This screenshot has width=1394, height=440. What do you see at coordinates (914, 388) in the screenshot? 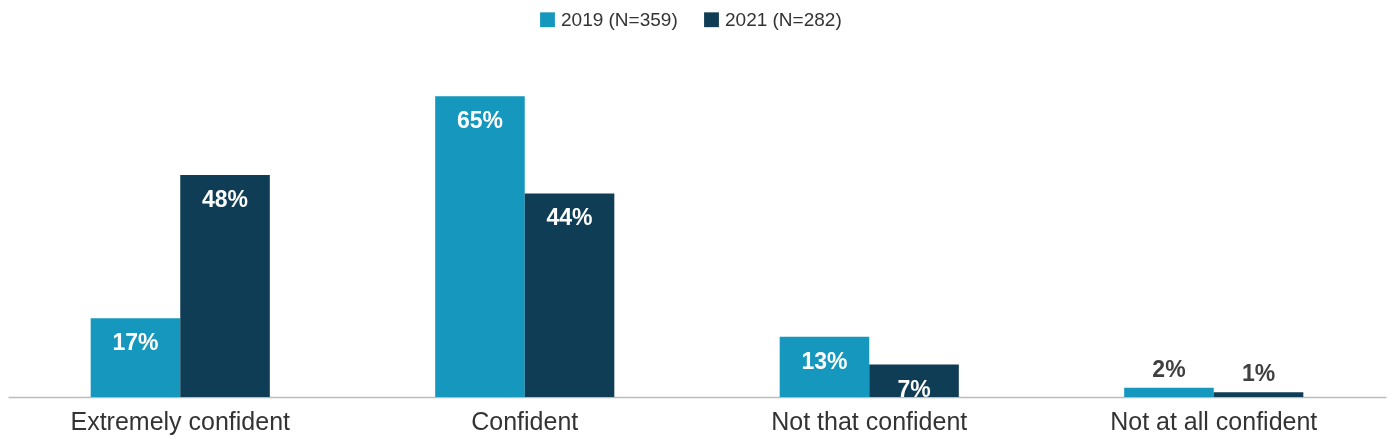
I see `data-label: 7%` at bounding box center [914, 388].